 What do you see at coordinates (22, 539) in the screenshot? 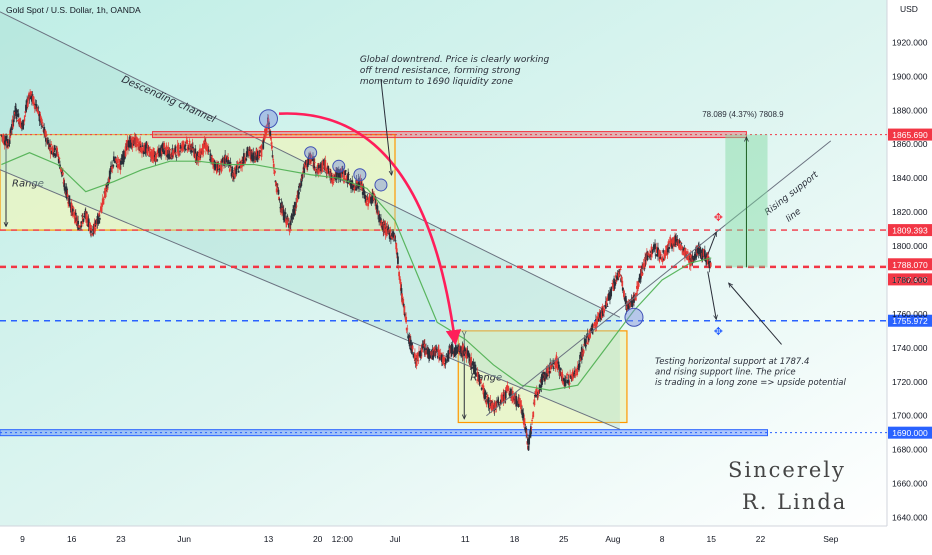
I see `x-tick-label: 9` at bounding box center [22, 539].